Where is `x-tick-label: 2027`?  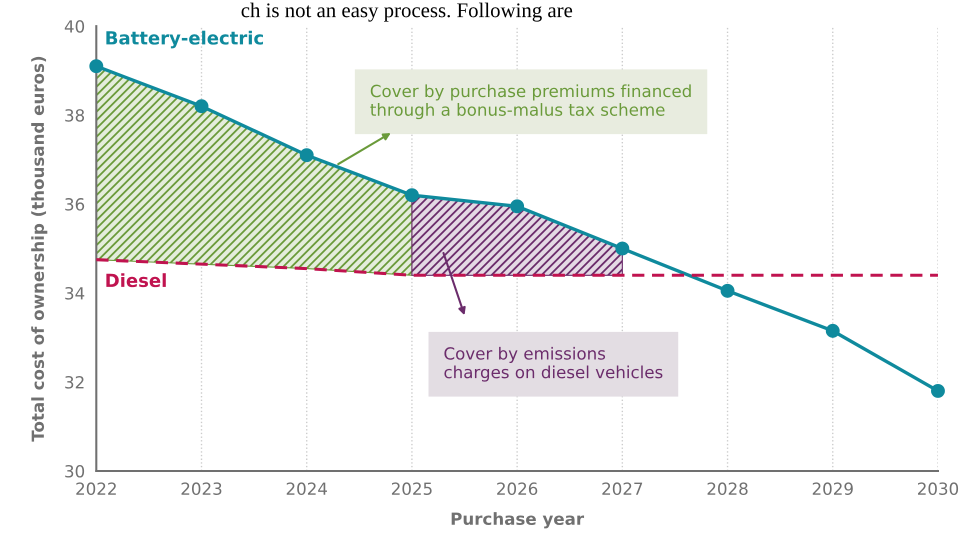
x-tick-label: 2027 is located at coordinates (622, 488).